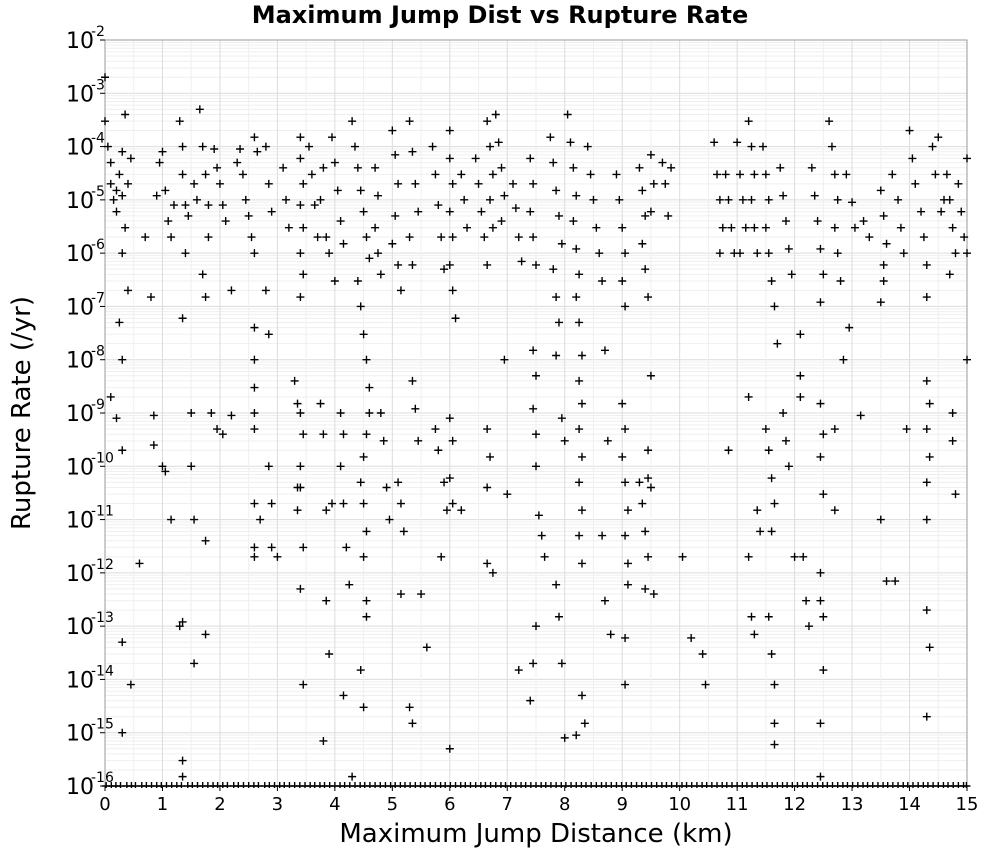 The height and width of the screenshot is (850, 1000). Describe the element at coordinates (621, 804) in the screenshot. I see `x-tick-label: 9` at that location.